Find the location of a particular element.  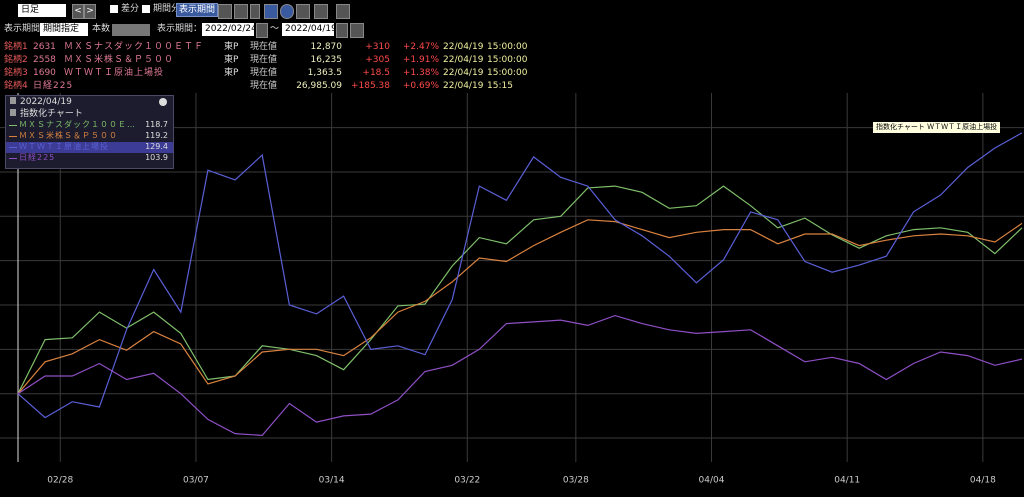

legend-value: 118.7 is located at coordinates (156, 124).